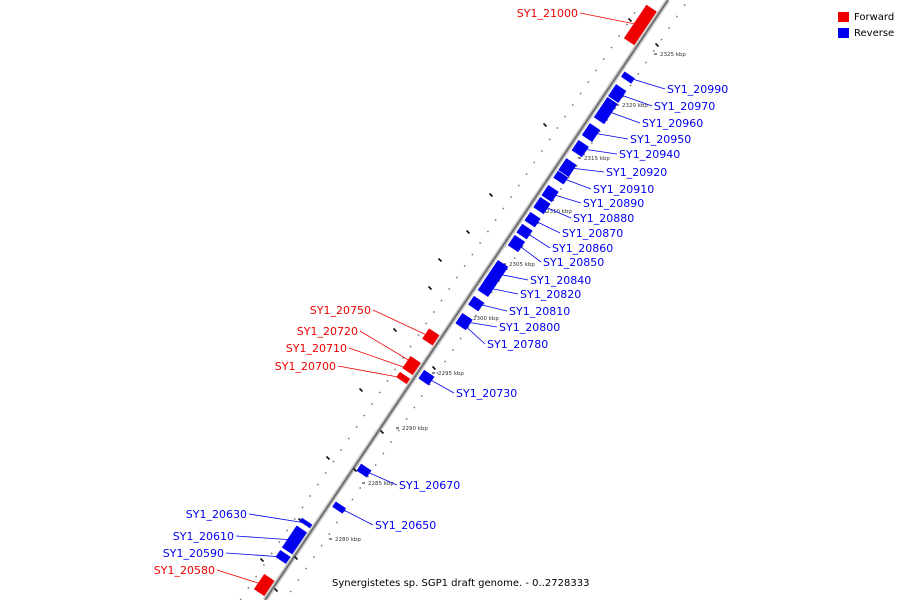  What do you see at coordinates (582, 248) in the screenshot?
I see `gene-label: SY1_20860` at bounding box center [582, 248].